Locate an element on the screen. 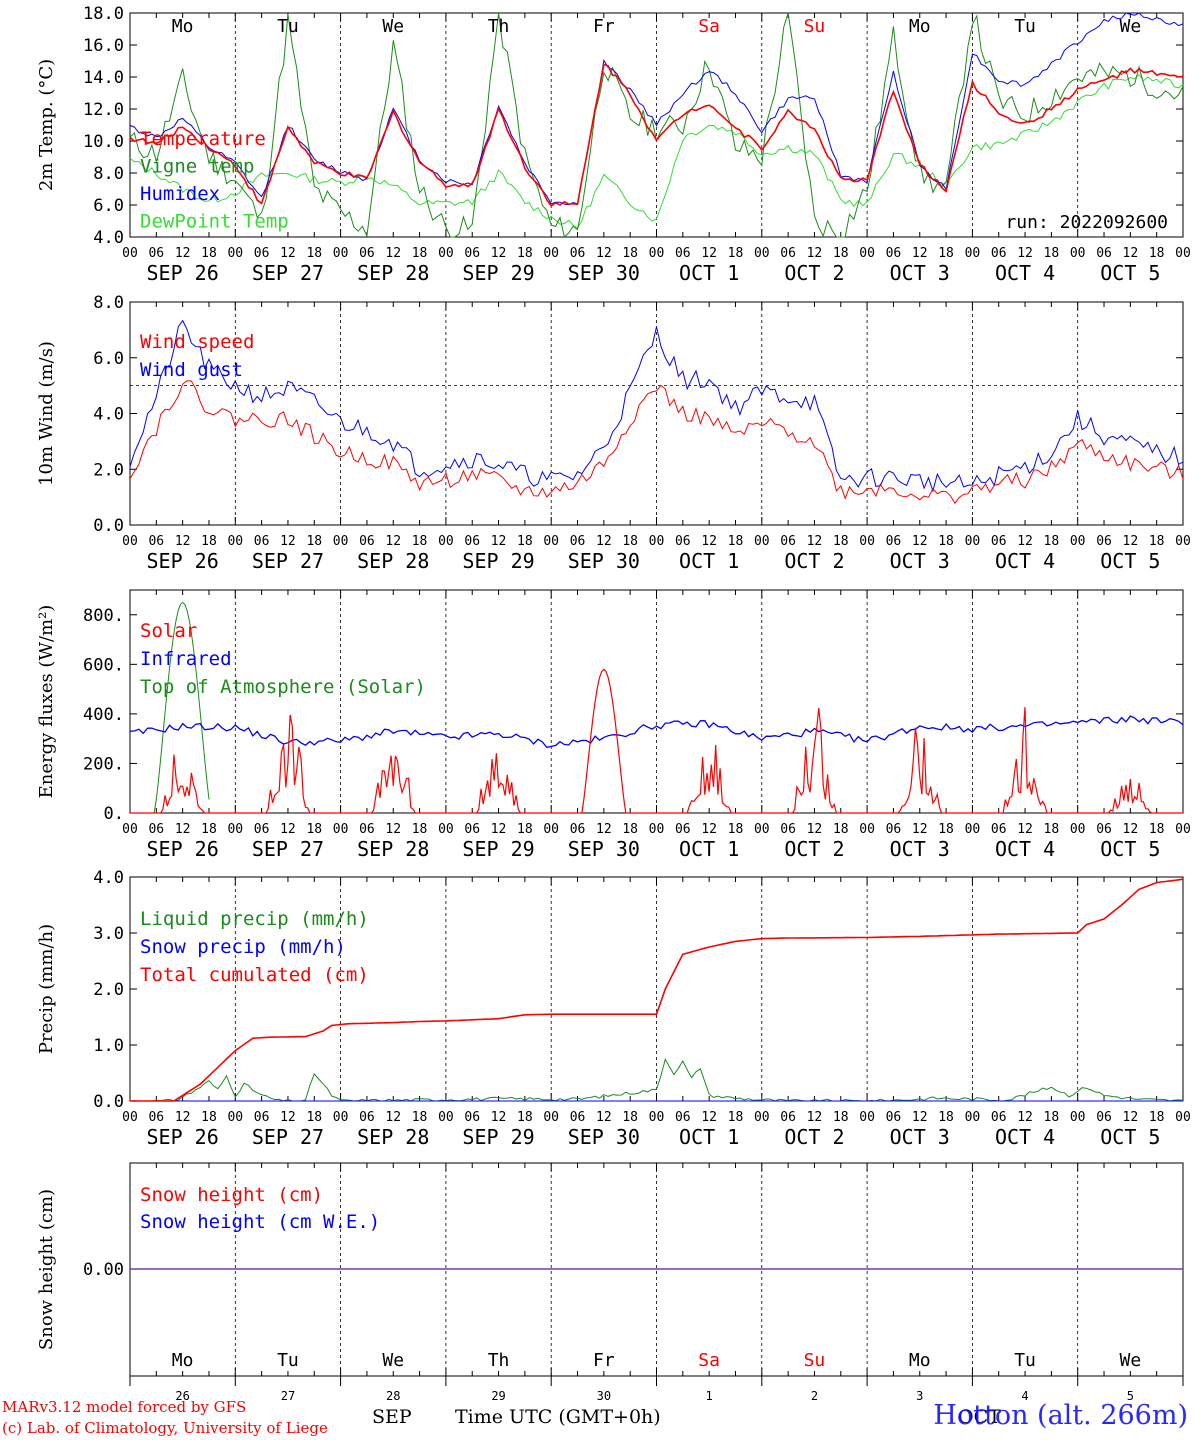  legend-liquid-precip: Liquid precip (mm/h) is located at coordinates (254, 919).